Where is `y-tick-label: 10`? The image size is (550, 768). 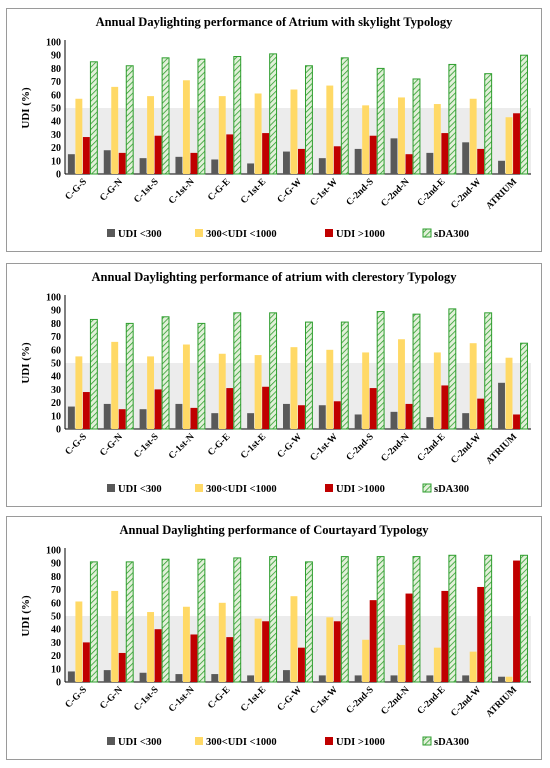
y-tick-label: 10 is located at coordinates (56, 161).